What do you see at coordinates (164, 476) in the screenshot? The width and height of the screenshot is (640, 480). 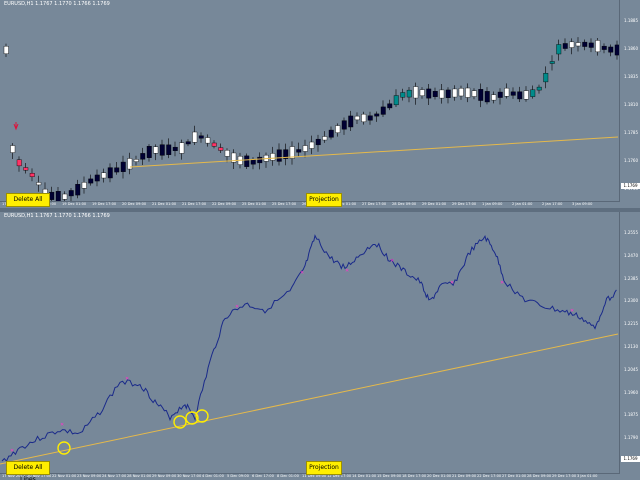 I see `time-axis-label: 29 Nov 09:00` at bounding box center [164, 476].